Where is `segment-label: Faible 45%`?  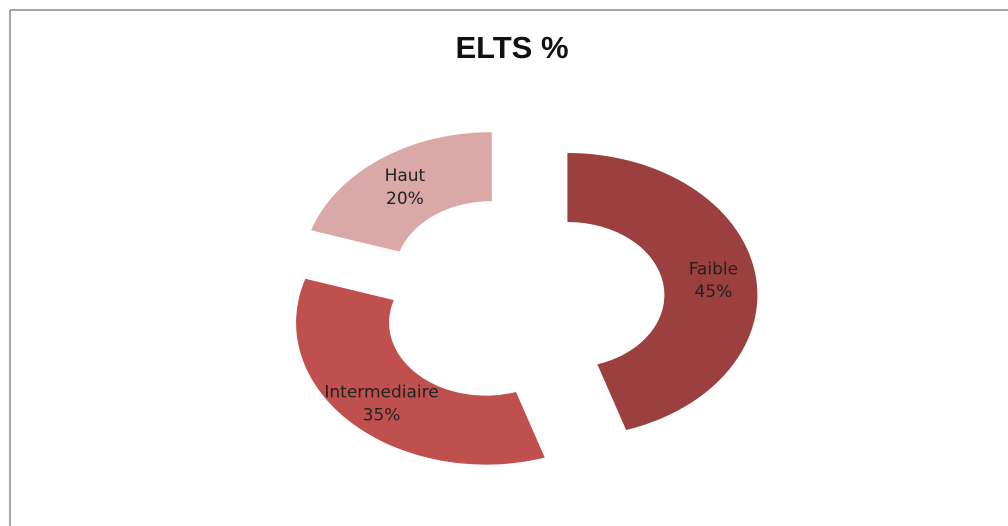 segment-label: Faible 45% is located at coordinates (713, 280).